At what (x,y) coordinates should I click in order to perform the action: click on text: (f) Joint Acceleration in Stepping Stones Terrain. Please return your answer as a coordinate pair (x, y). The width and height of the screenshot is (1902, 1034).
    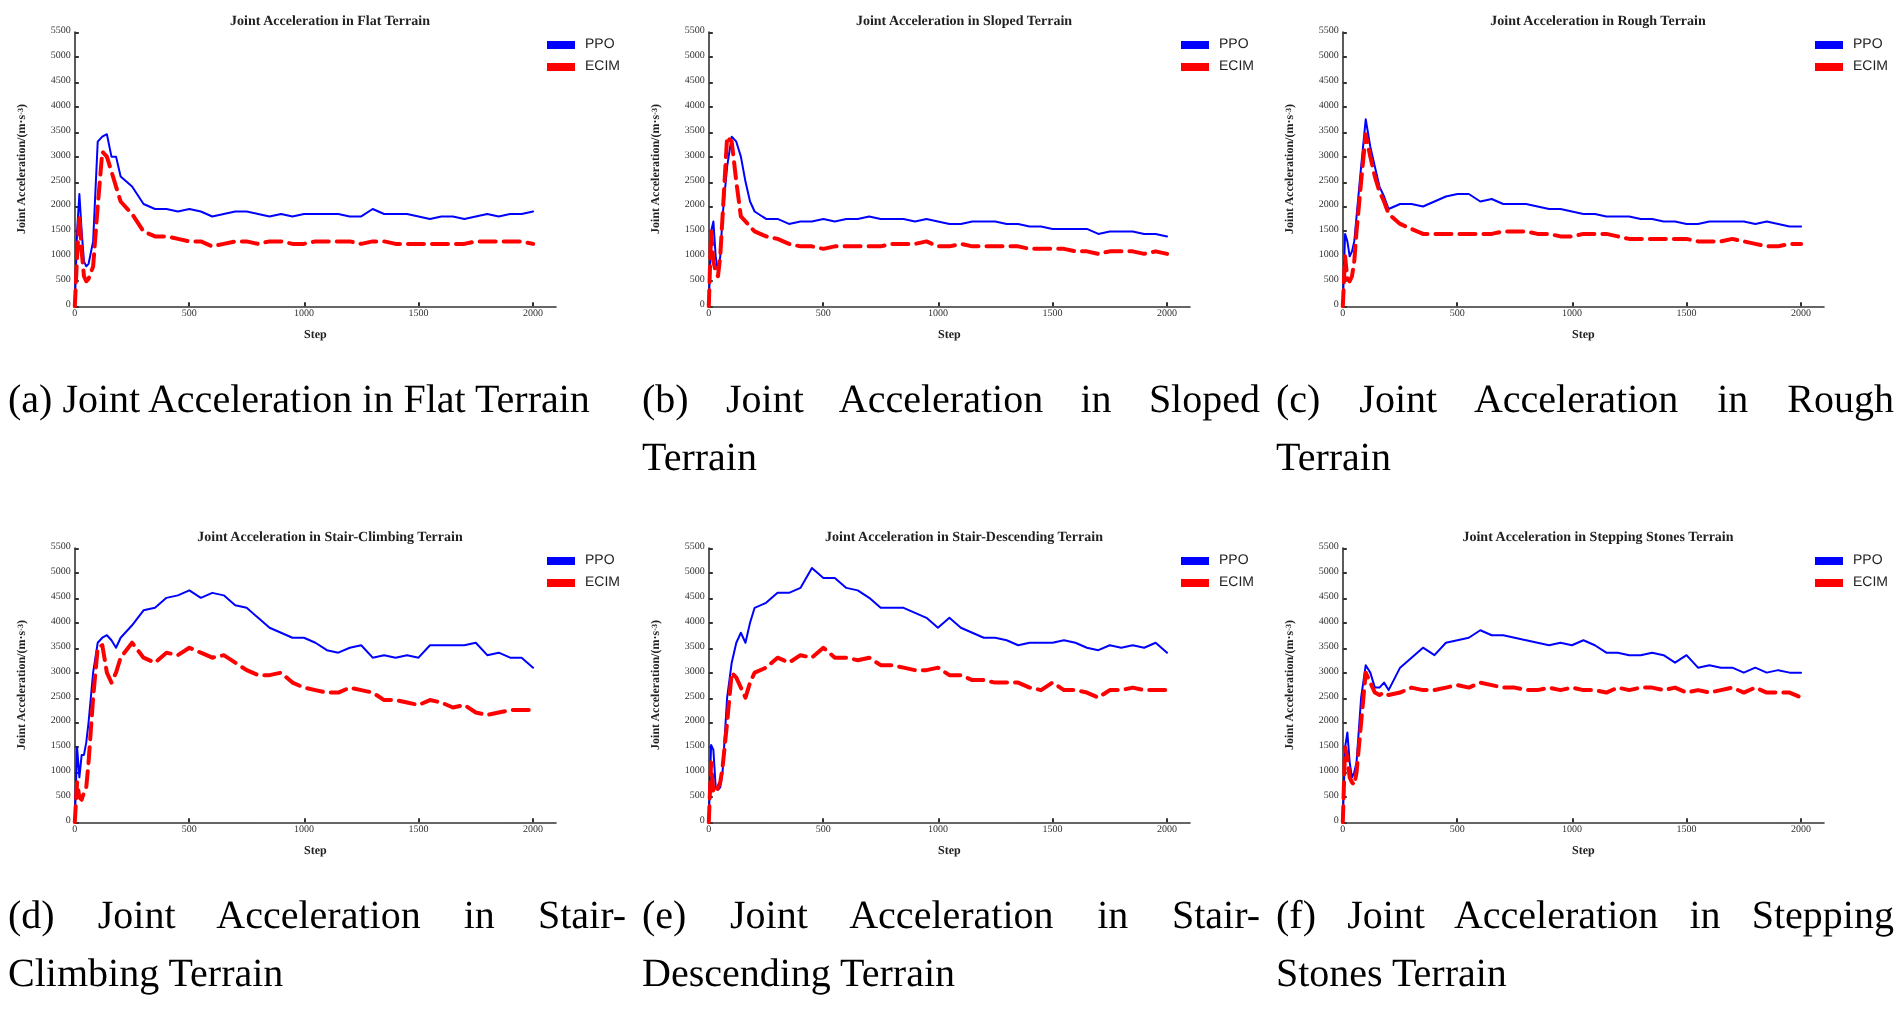
    Looking at the image, I should click on (1585, 946).